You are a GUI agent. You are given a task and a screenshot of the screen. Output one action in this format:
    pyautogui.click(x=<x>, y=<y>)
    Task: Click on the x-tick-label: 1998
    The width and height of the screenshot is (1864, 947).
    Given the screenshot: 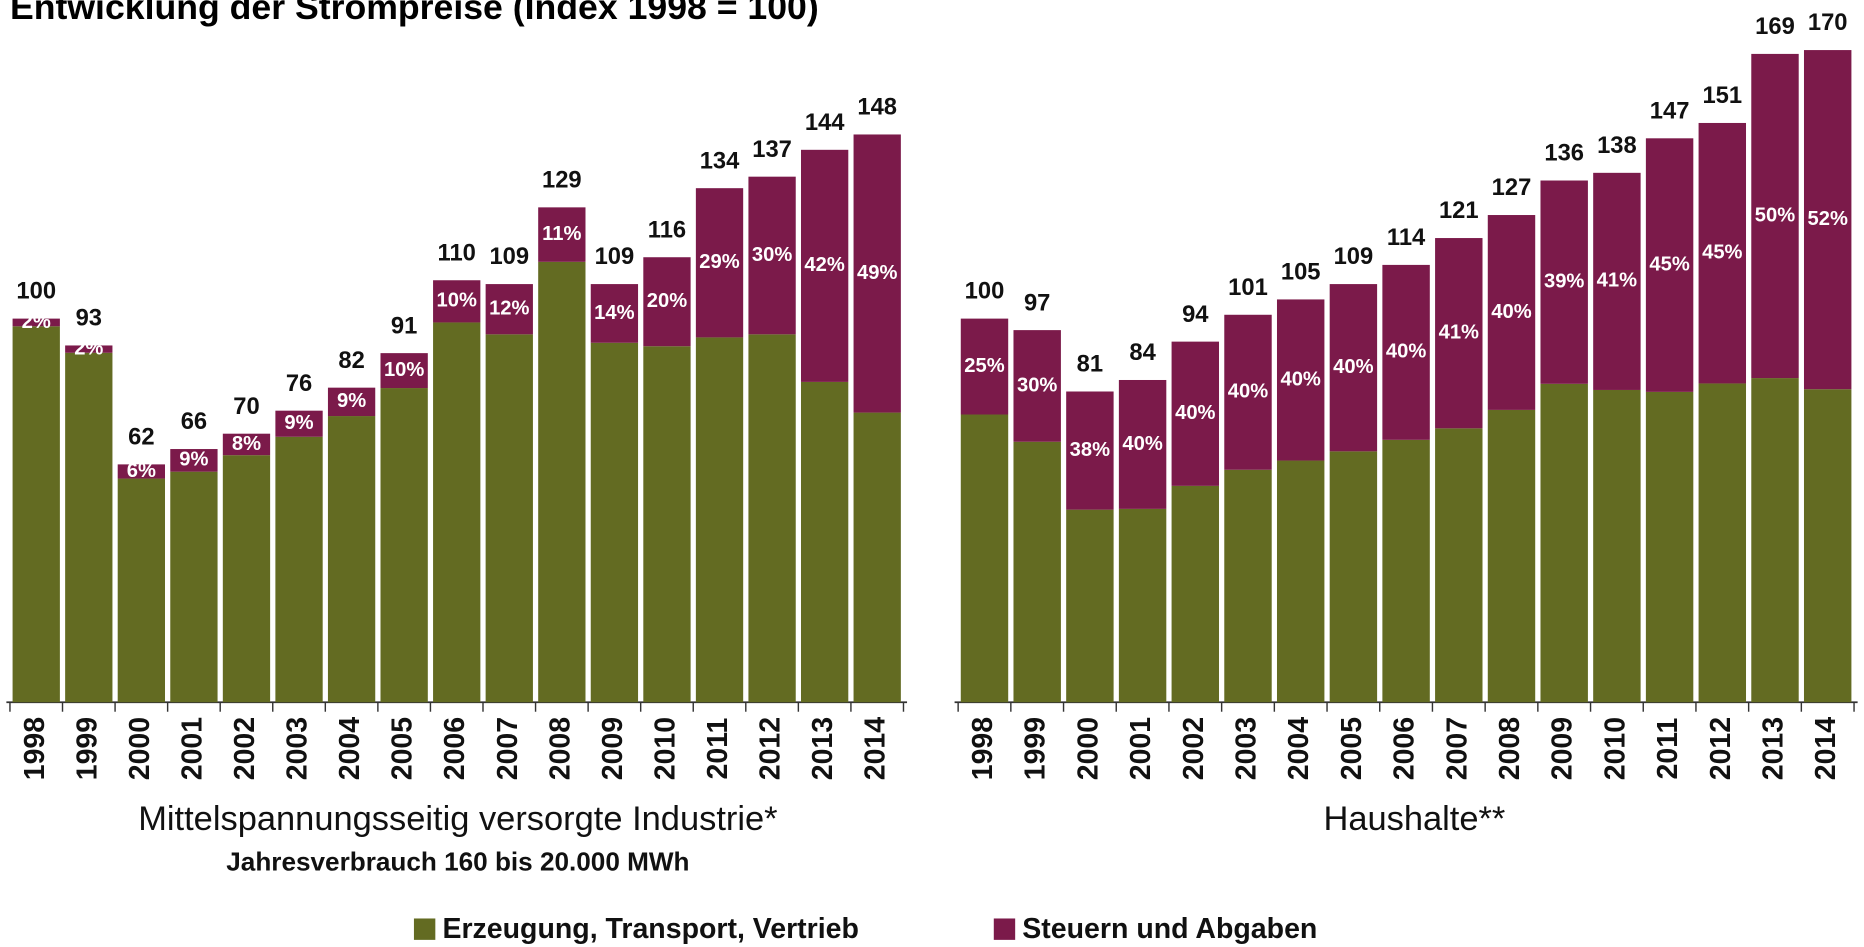 What is the action you would take?
    pyautogui.click(x=983, y=748)
    